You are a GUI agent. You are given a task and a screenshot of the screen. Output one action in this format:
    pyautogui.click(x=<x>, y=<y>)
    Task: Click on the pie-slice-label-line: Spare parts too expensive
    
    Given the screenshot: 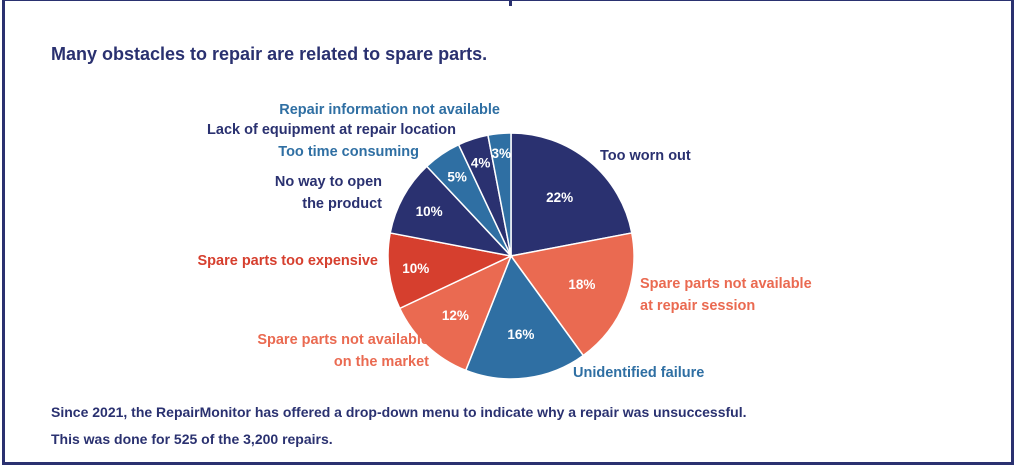 What is the action you would take?
    pyautogui.click(x=287, y=261)
    